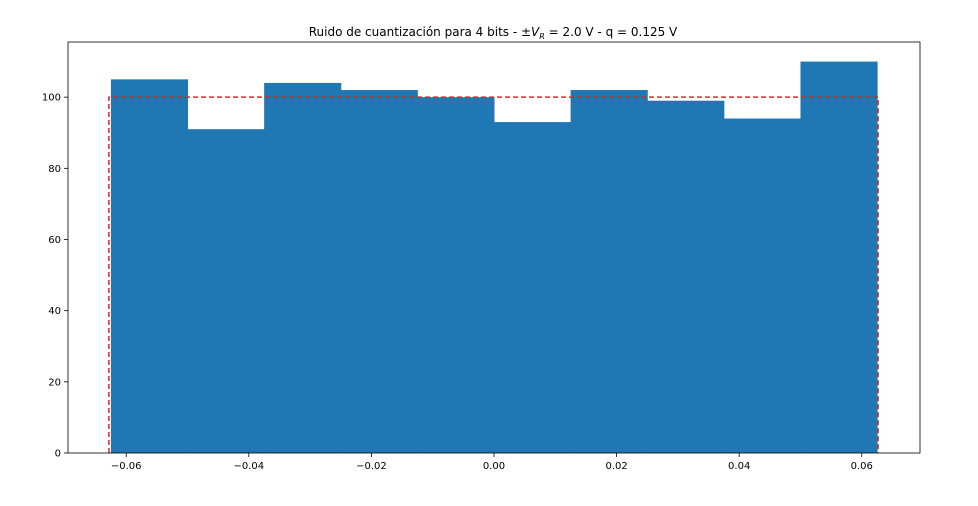 The image size is (978, 506). Describe the element at coordinates (862, 466) in the screenshot. I see `x-tick-label: 0.06` at that location.